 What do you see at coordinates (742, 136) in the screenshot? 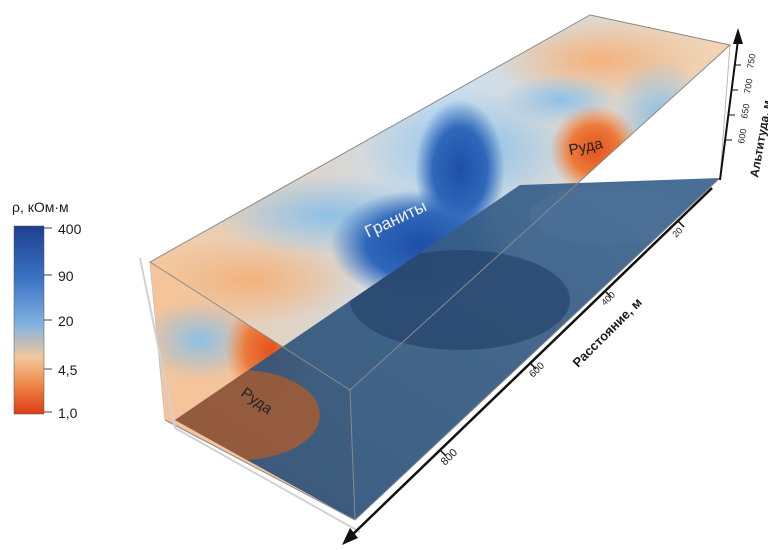
I see `altitude-tick-label: 600` at bounding box center [742, 136].